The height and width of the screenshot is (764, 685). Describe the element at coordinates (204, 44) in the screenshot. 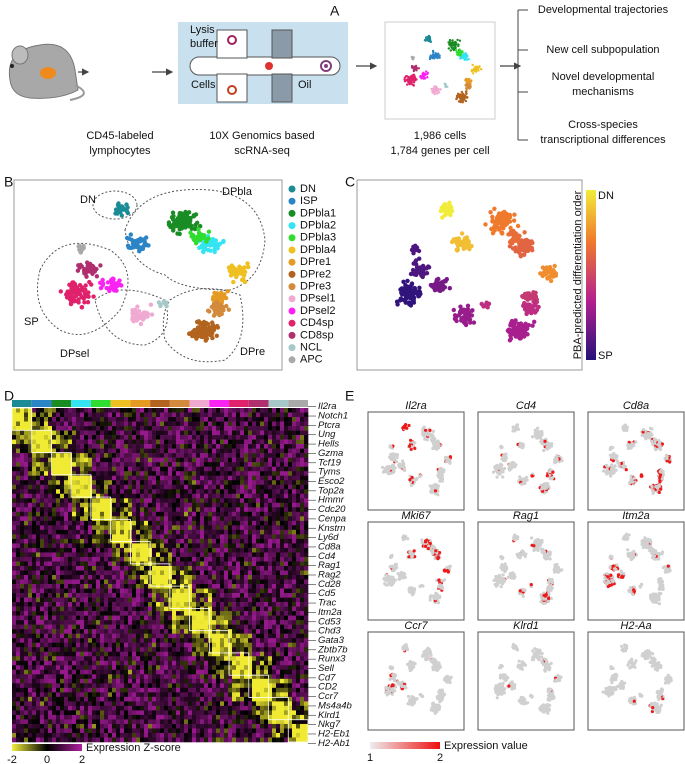

I see `chip-label: buffer` at that location.